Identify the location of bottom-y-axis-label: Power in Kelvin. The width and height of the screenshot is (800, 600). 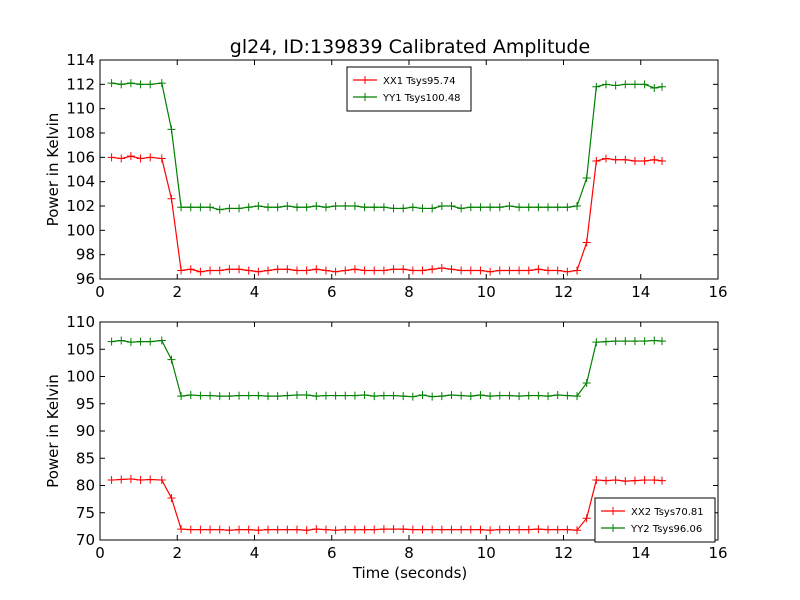
(53, 431).